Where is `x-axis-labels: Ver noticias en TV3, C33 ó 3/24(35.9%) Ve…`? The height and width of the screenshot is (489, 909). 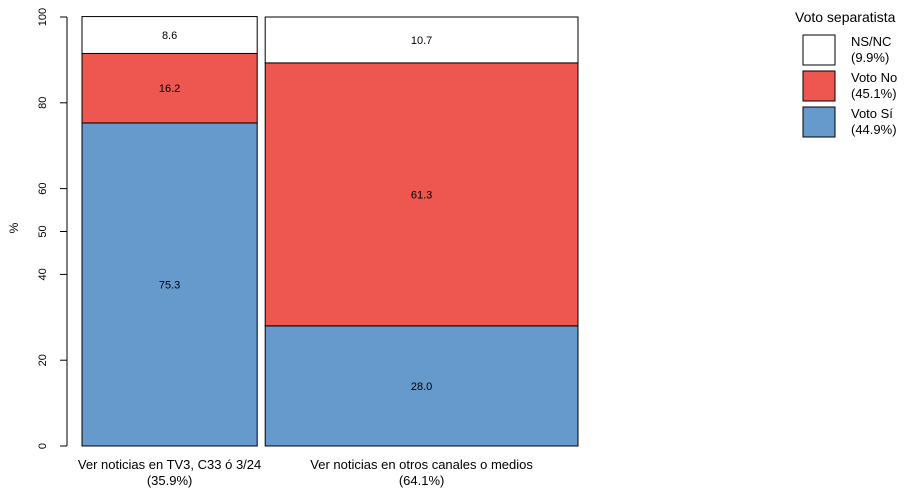
x-axis-labels: Ver noticias en TV3, C33 ó 3/24(35.9%) Ve… is located at coordinates (305, 472).